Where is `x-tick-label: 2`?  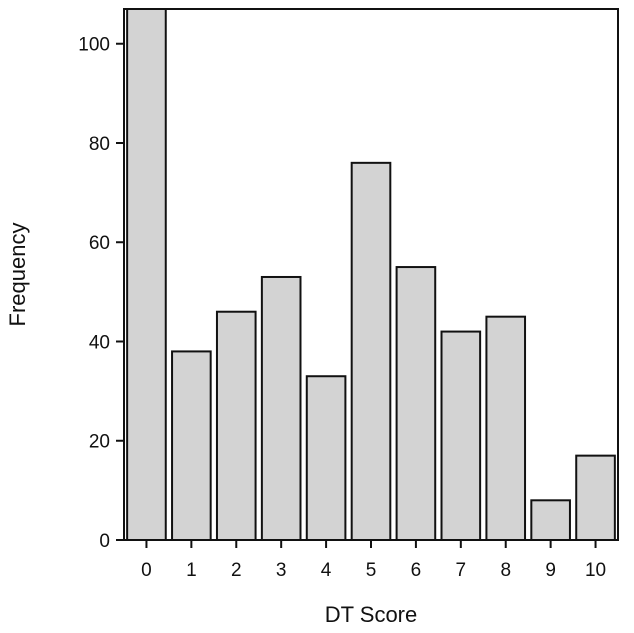 x-tick-label: 2 is located at coordinates (236, 570).